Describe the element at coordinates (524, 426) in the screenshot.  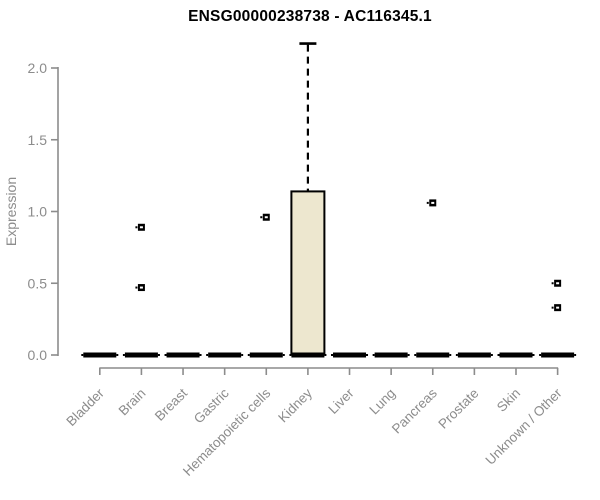
I see `x-category-label-unknown-other: Unknown / Other` at that location.